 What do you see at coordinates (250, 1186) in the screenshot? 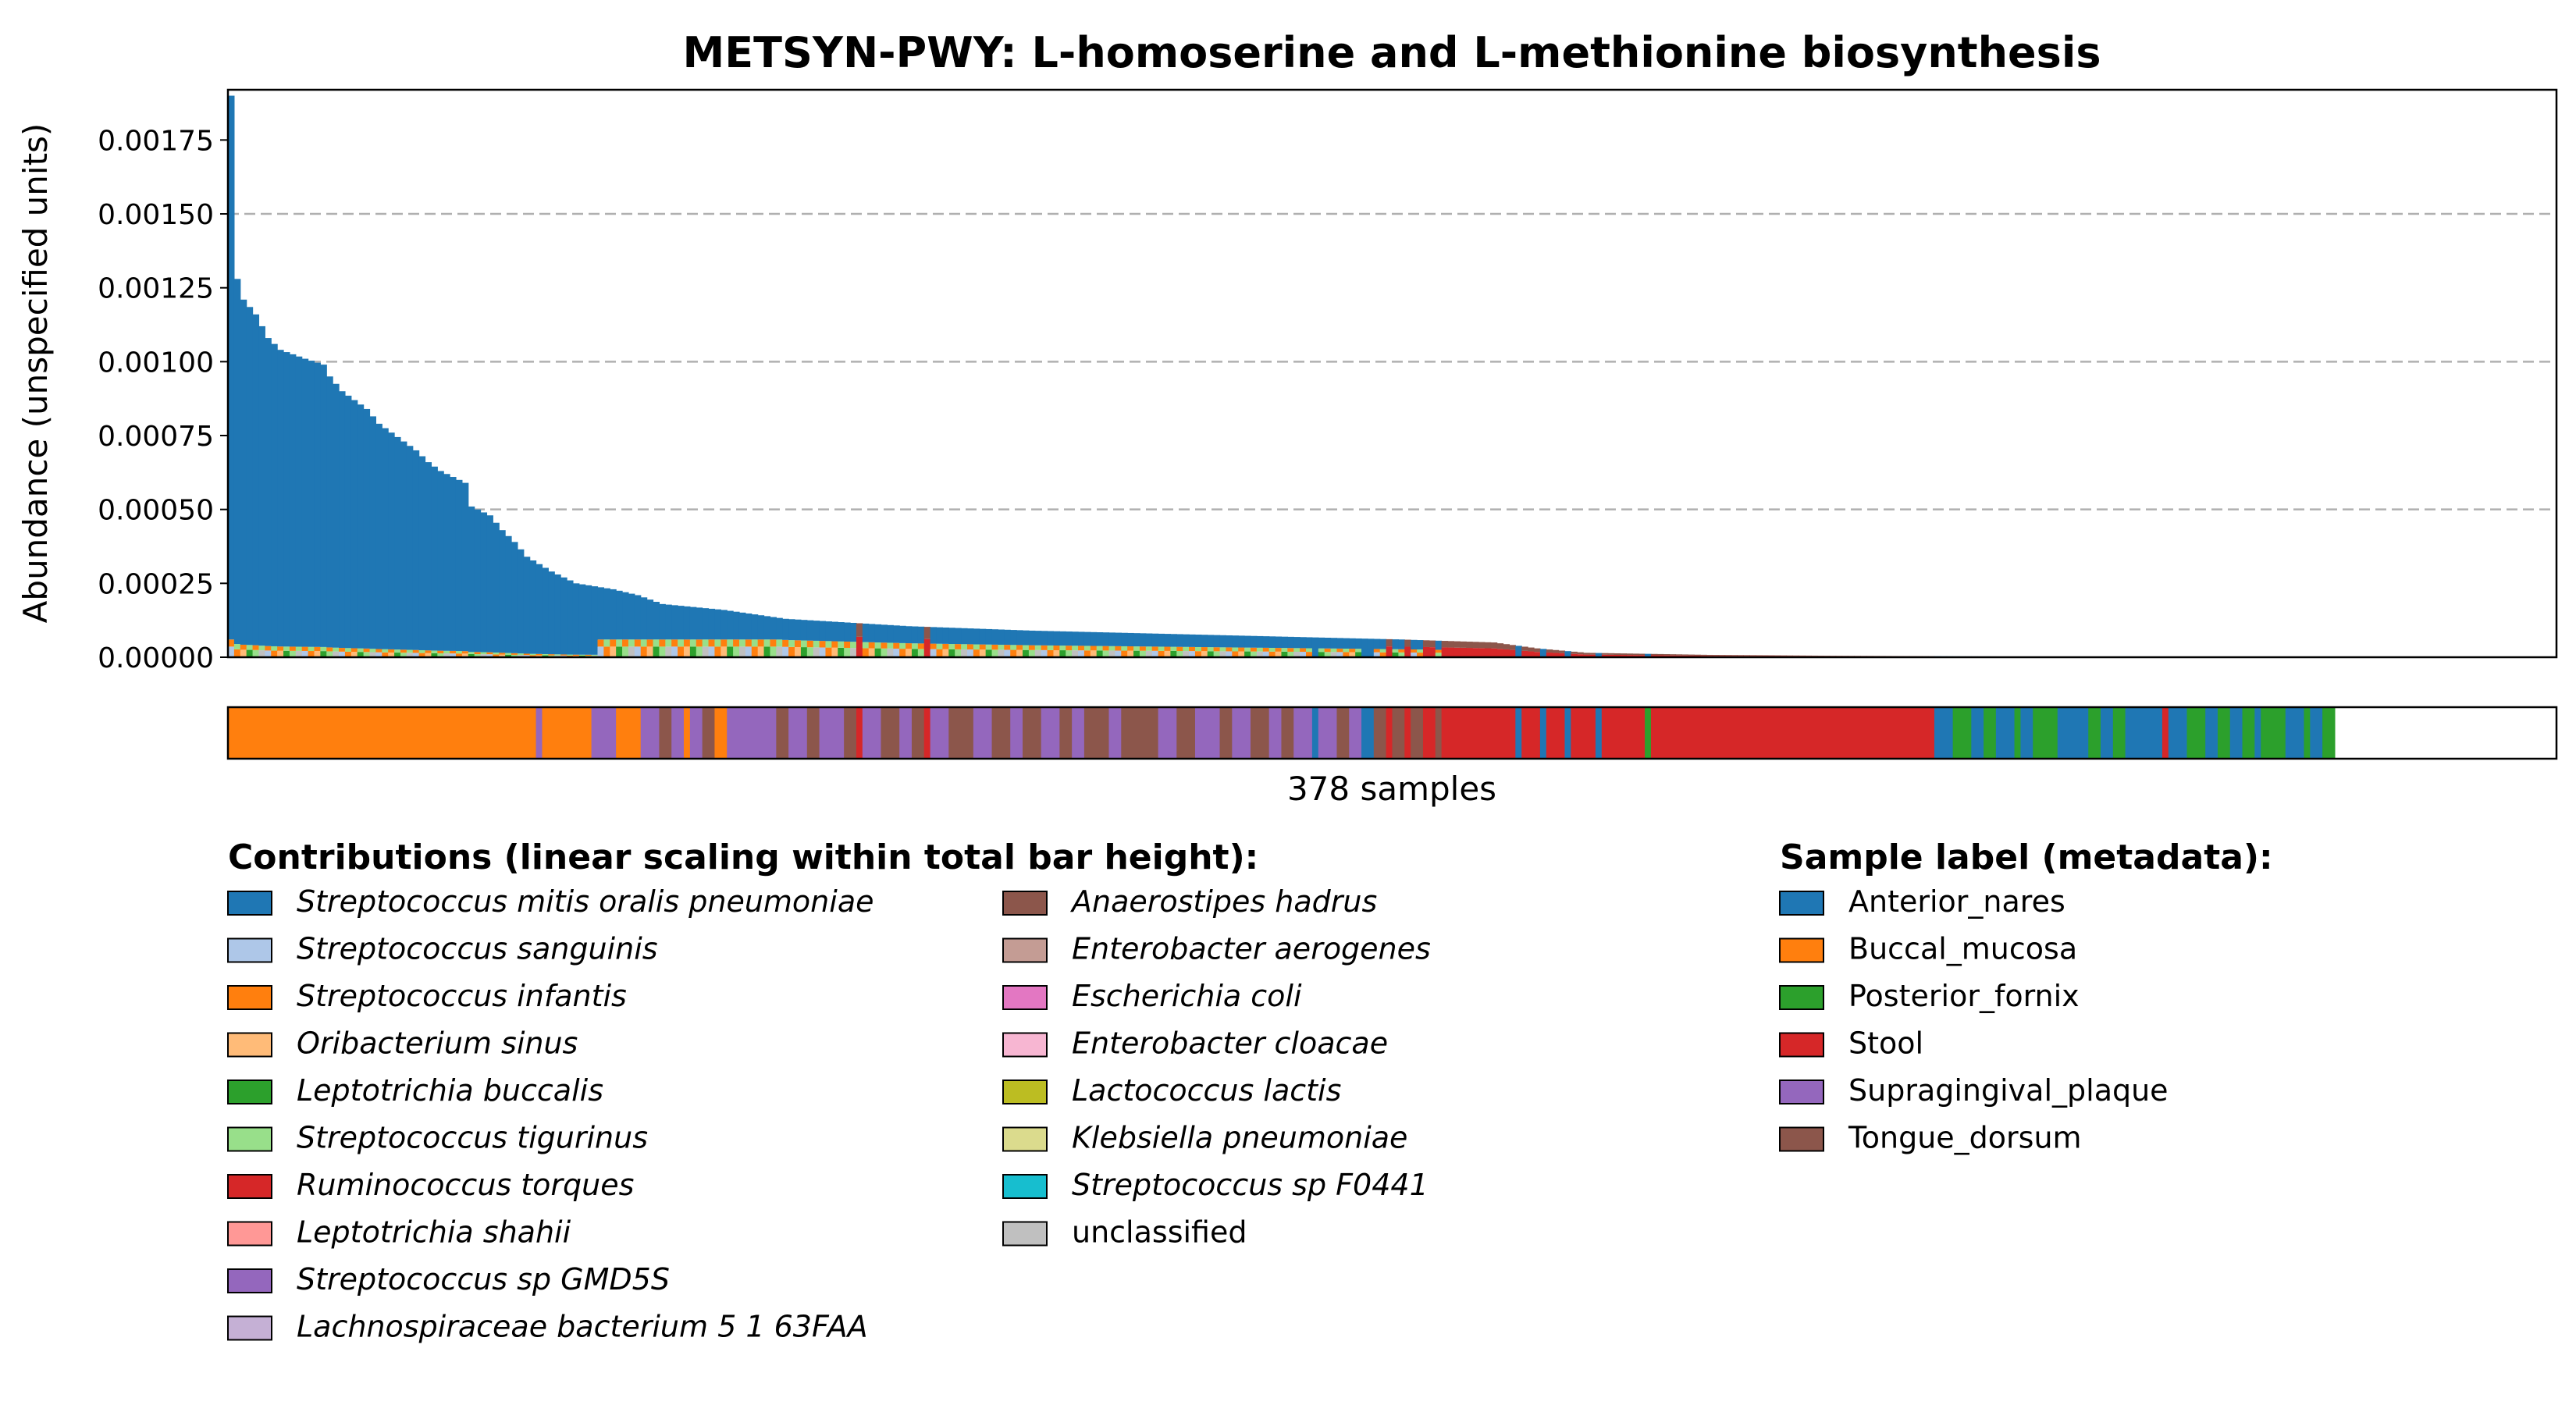
I see `legend-swatch` at bounding box center [250, 1186].